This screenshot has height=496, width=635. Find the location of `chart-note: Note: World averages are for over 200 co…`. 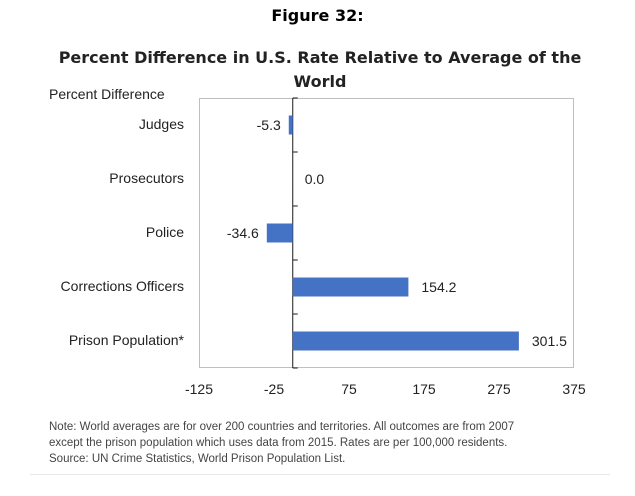

chart-note: Note: World averages are for over 200 co… is located at coordinates (329, 443).